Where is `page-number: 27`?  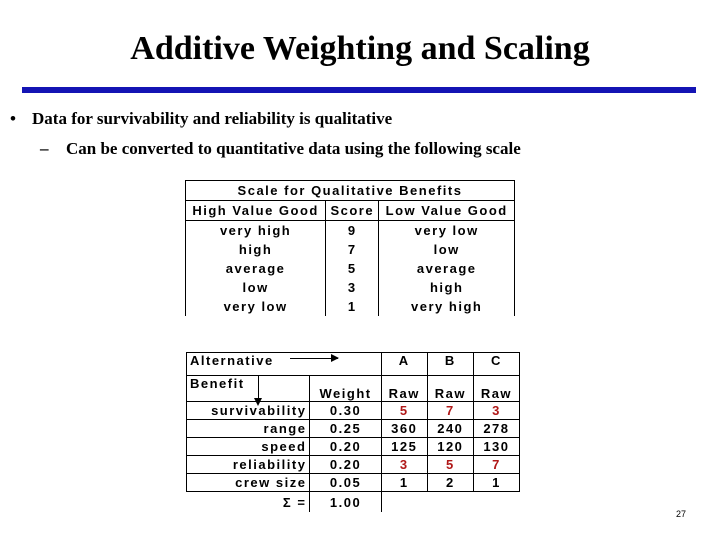
page-number: 27 is located at coordinates (681, 514).